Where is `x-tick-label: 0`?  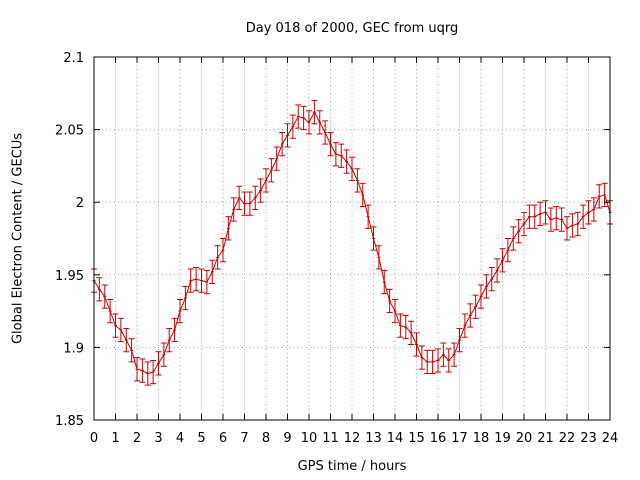
x-tick-label: 0 is located at coordinates (94, 438).